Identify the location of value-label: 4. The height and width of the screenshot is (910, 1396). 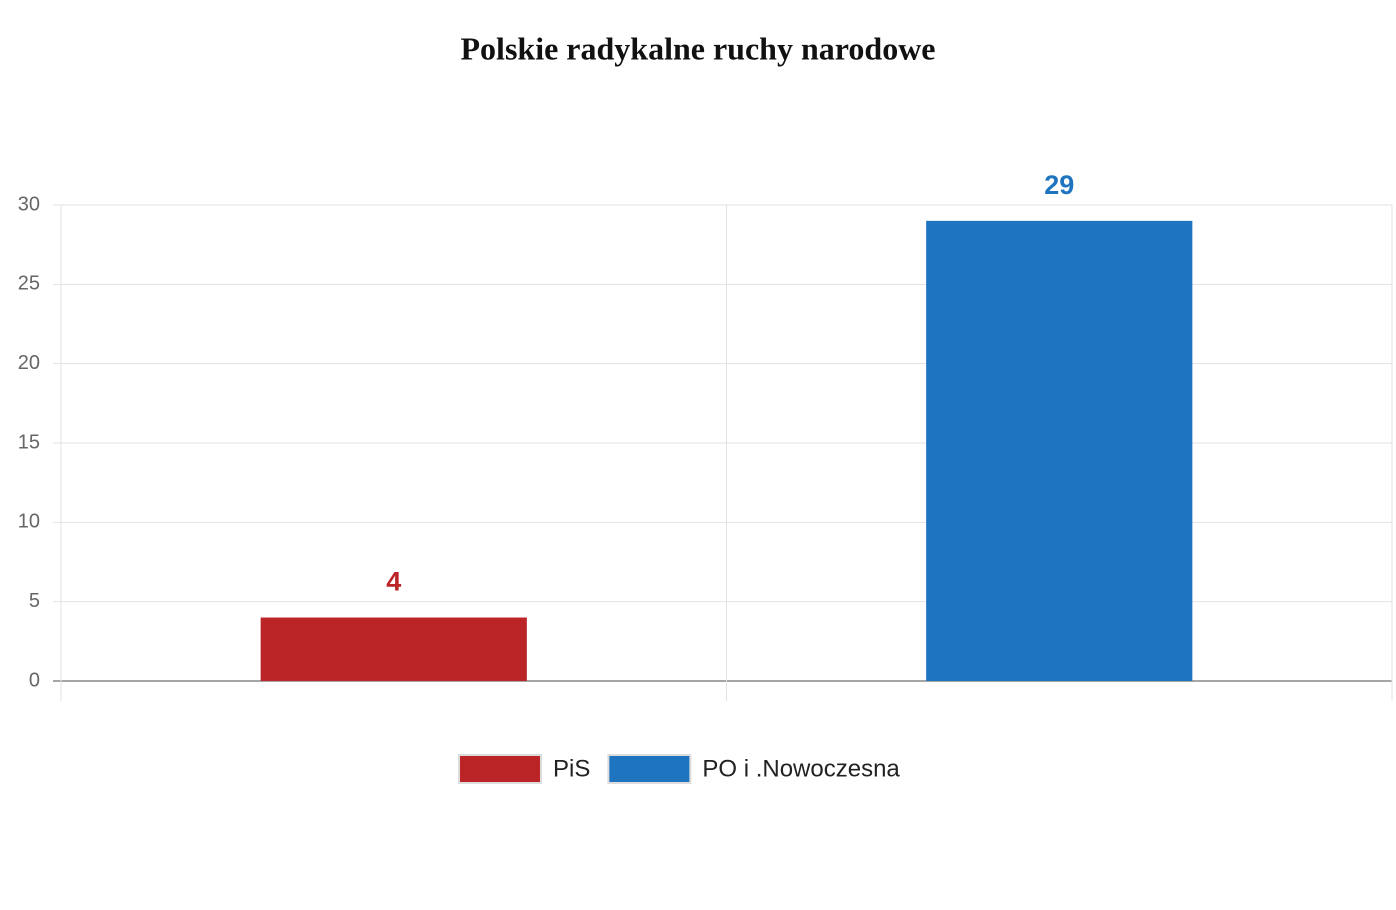
(393, 582).